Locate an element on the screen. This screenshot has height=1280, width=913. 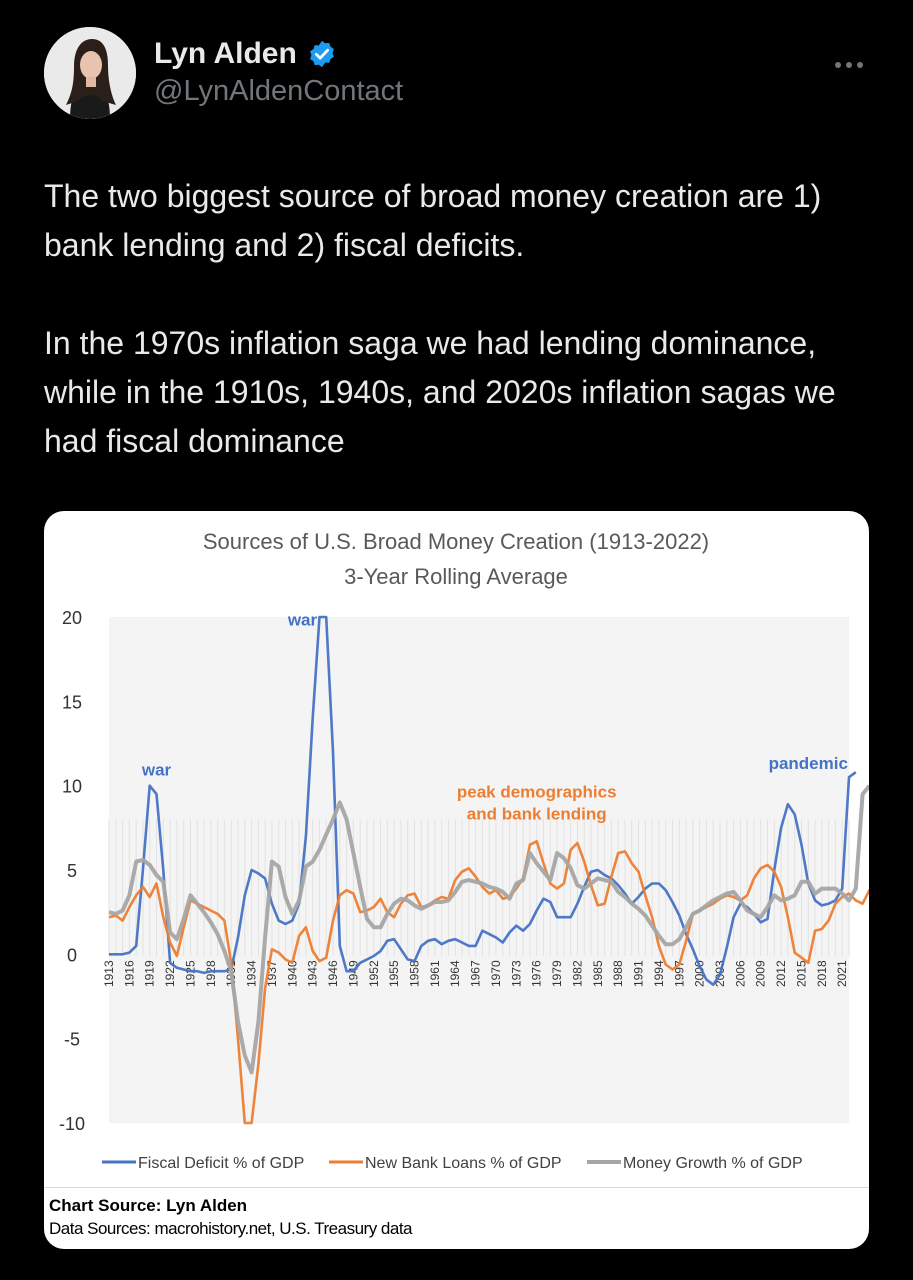
x-tick-label: 2021 is located at coordinates (842, 973).